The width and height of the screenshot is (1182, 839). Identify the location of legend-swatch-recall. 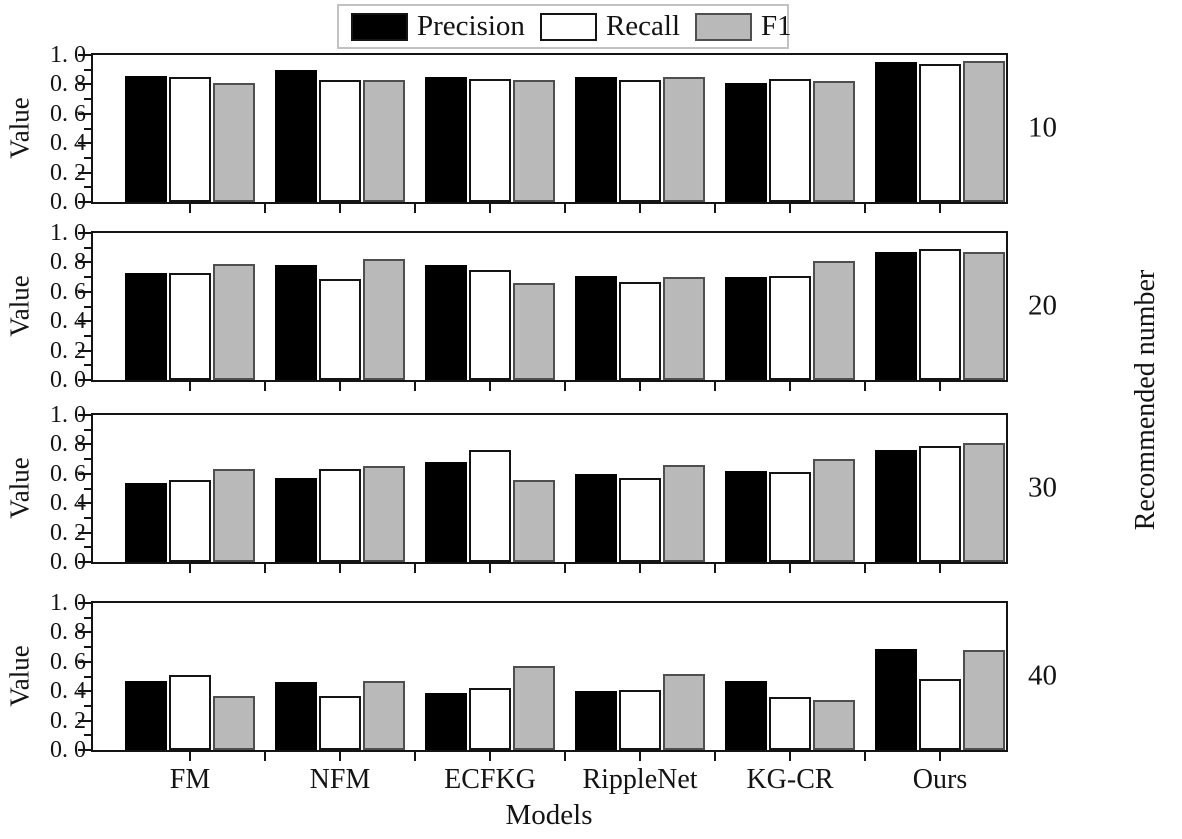
(568, 26).